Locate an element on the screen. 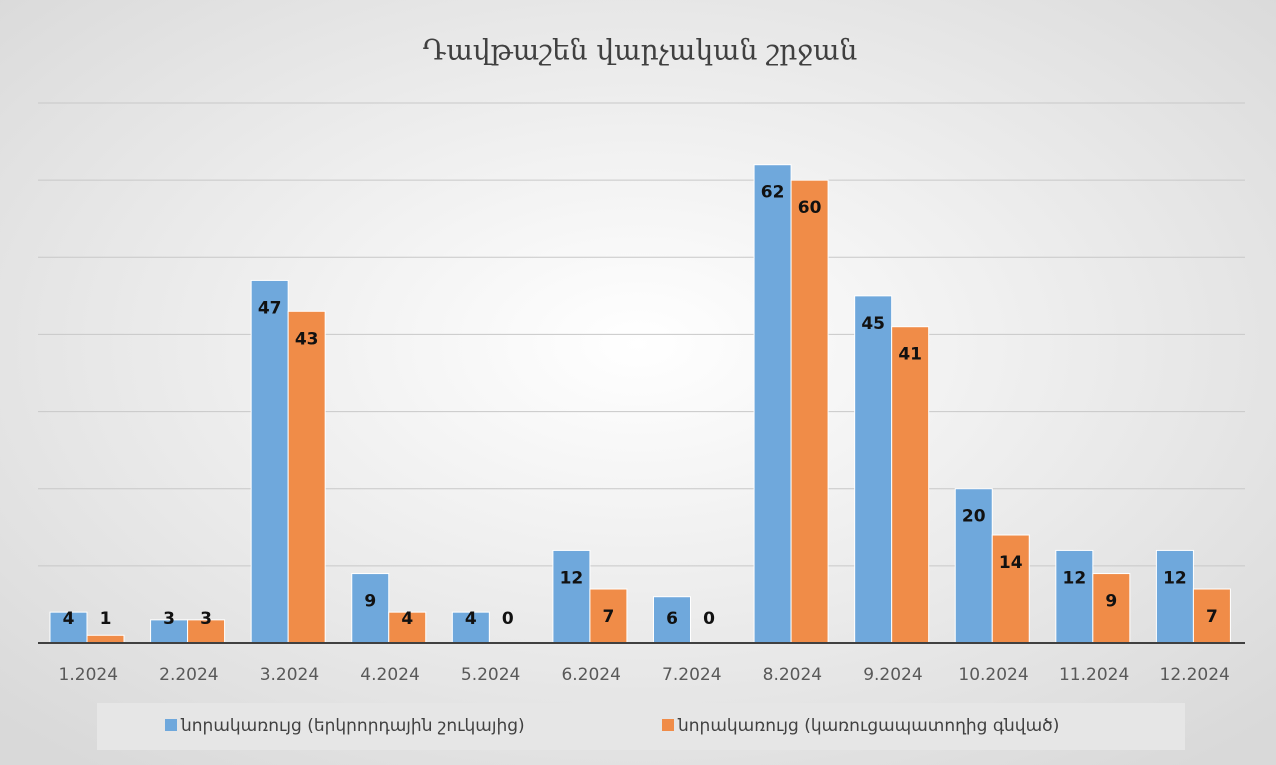 This screenshot has height=765, width=1276. x-tick-label: 2.2024 is located at coordinates (188, 675).